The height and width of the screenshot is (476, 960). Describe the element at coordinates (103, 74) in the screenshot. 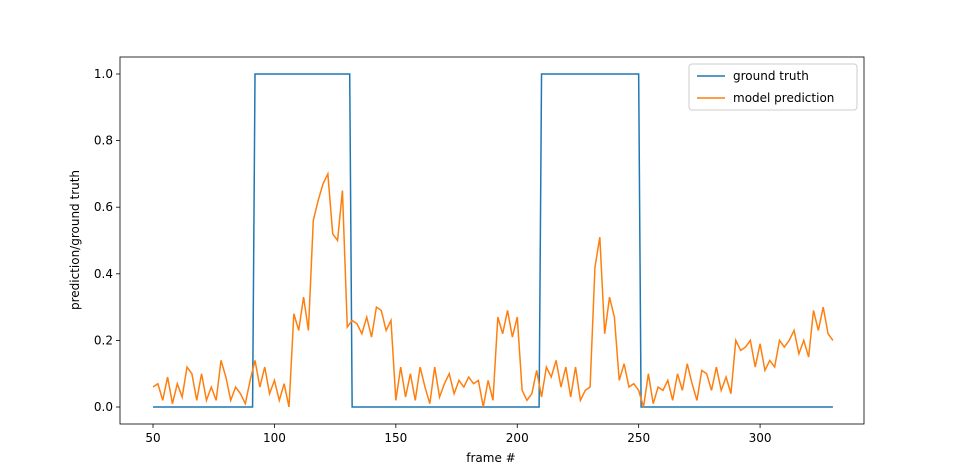

I see `y-tick-label: 1.0` at that location.